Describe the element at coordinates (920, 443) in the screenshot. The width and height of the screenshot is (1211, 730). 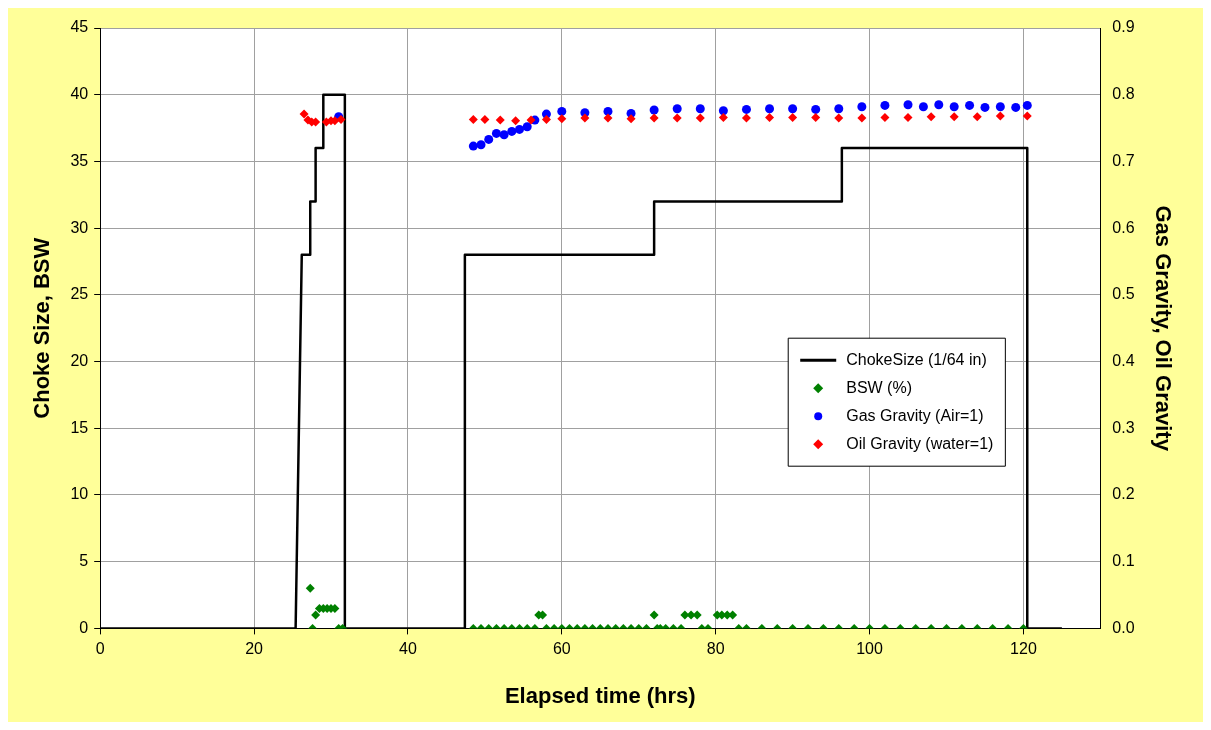
I see `legend-label: Oil Gravity (water=1)` at that location.